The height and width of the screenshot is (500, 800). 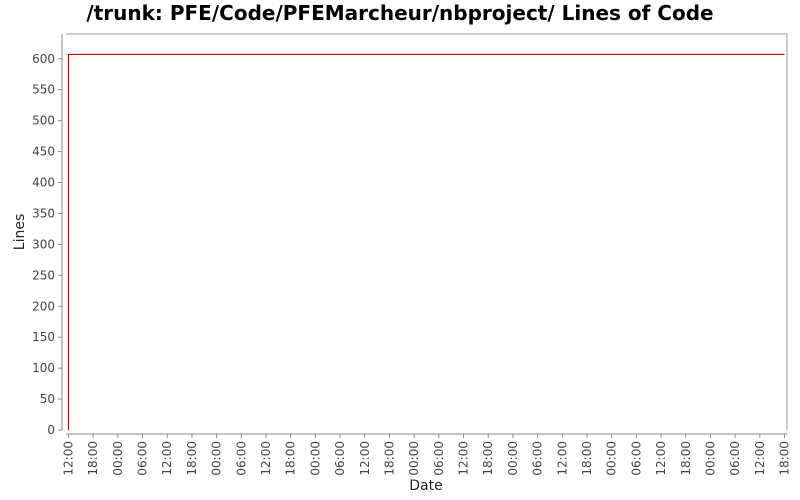 I want to click on y-axis: 0 50 100 150 200 250 300 350 400 450 500 550 600, so click(x=47, y=235).